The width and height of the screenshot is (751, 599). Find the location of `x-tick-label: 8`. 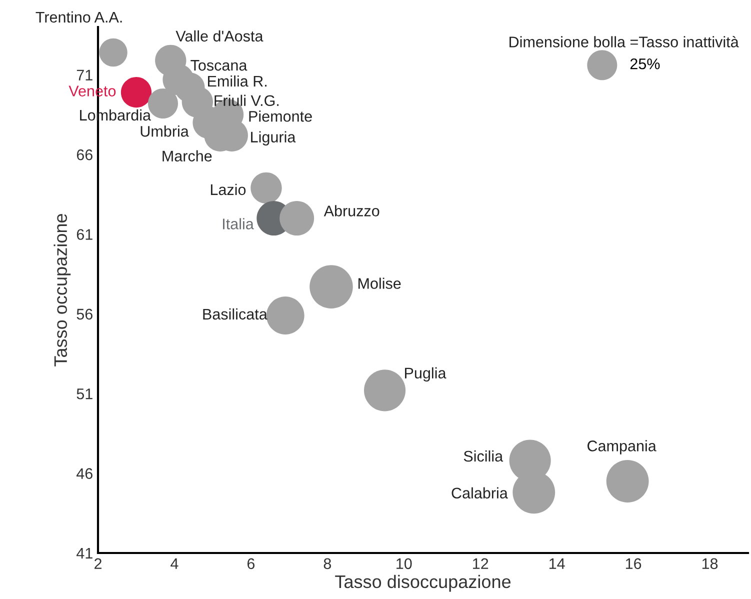

x-tick-label: 8 is located at coordinates (327, 564).